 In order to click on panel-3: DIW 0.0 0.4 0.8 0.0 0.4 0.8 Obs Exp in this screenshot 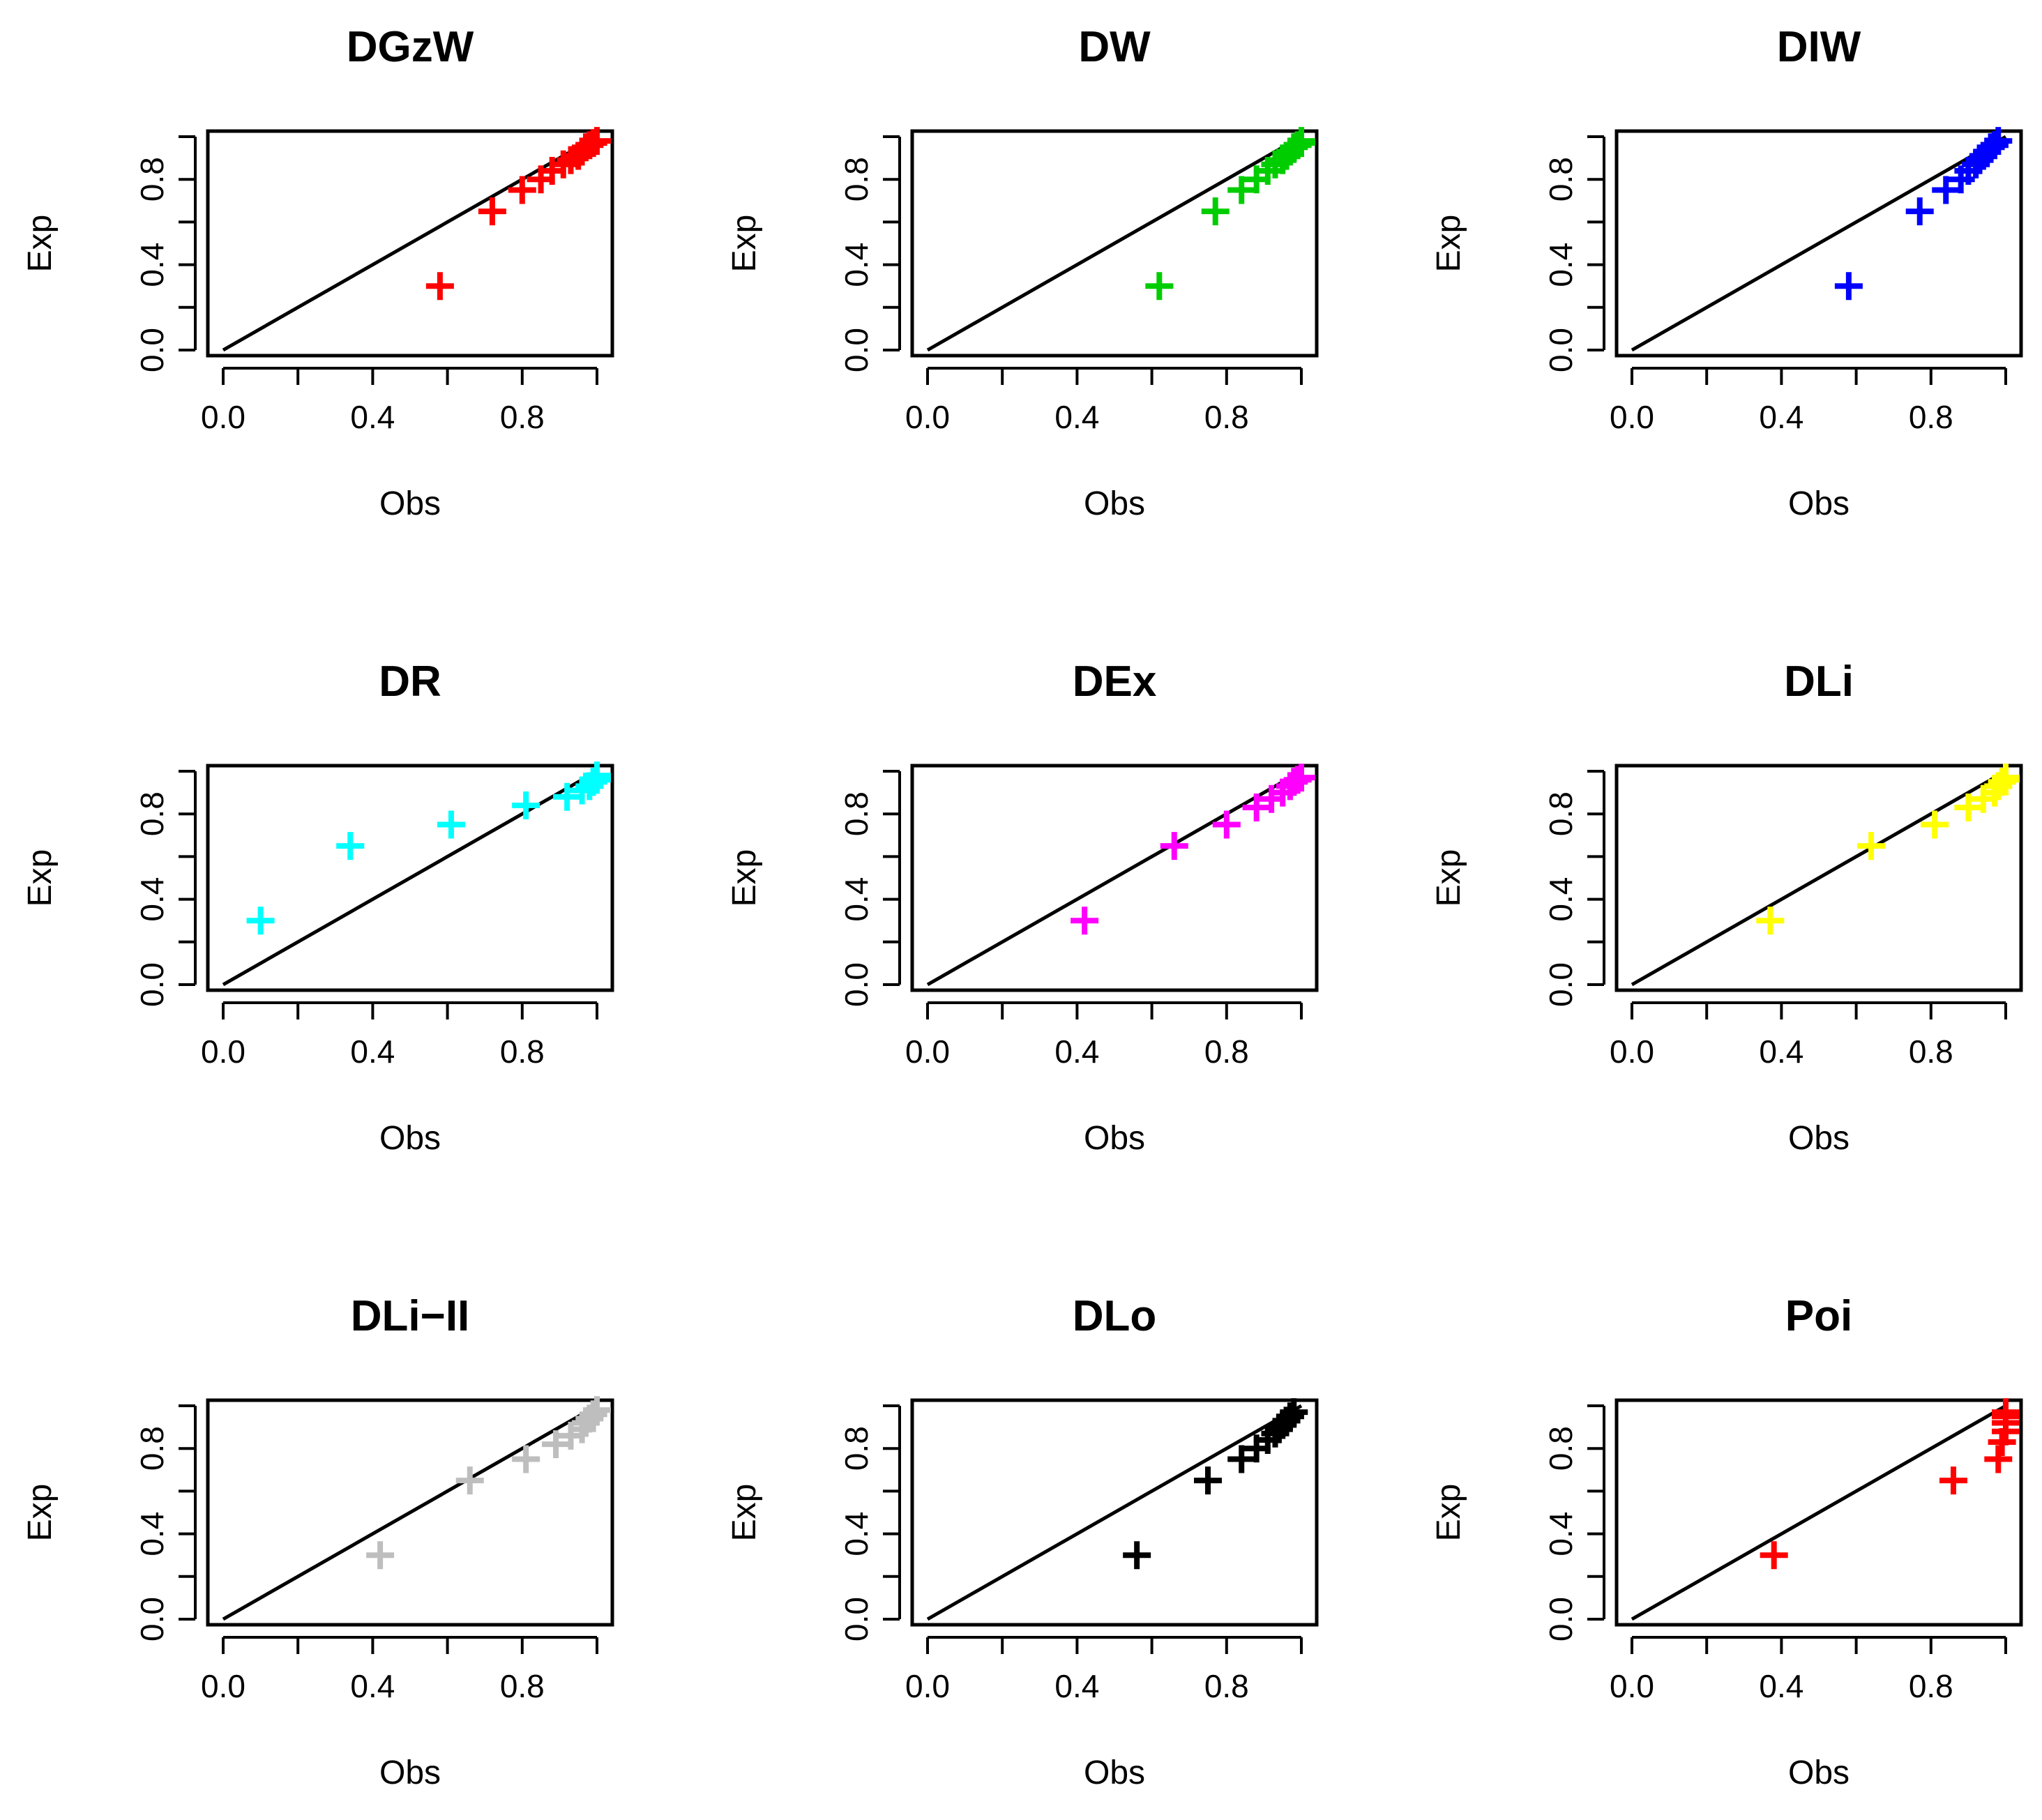, I will do `click(1727, 272)`.